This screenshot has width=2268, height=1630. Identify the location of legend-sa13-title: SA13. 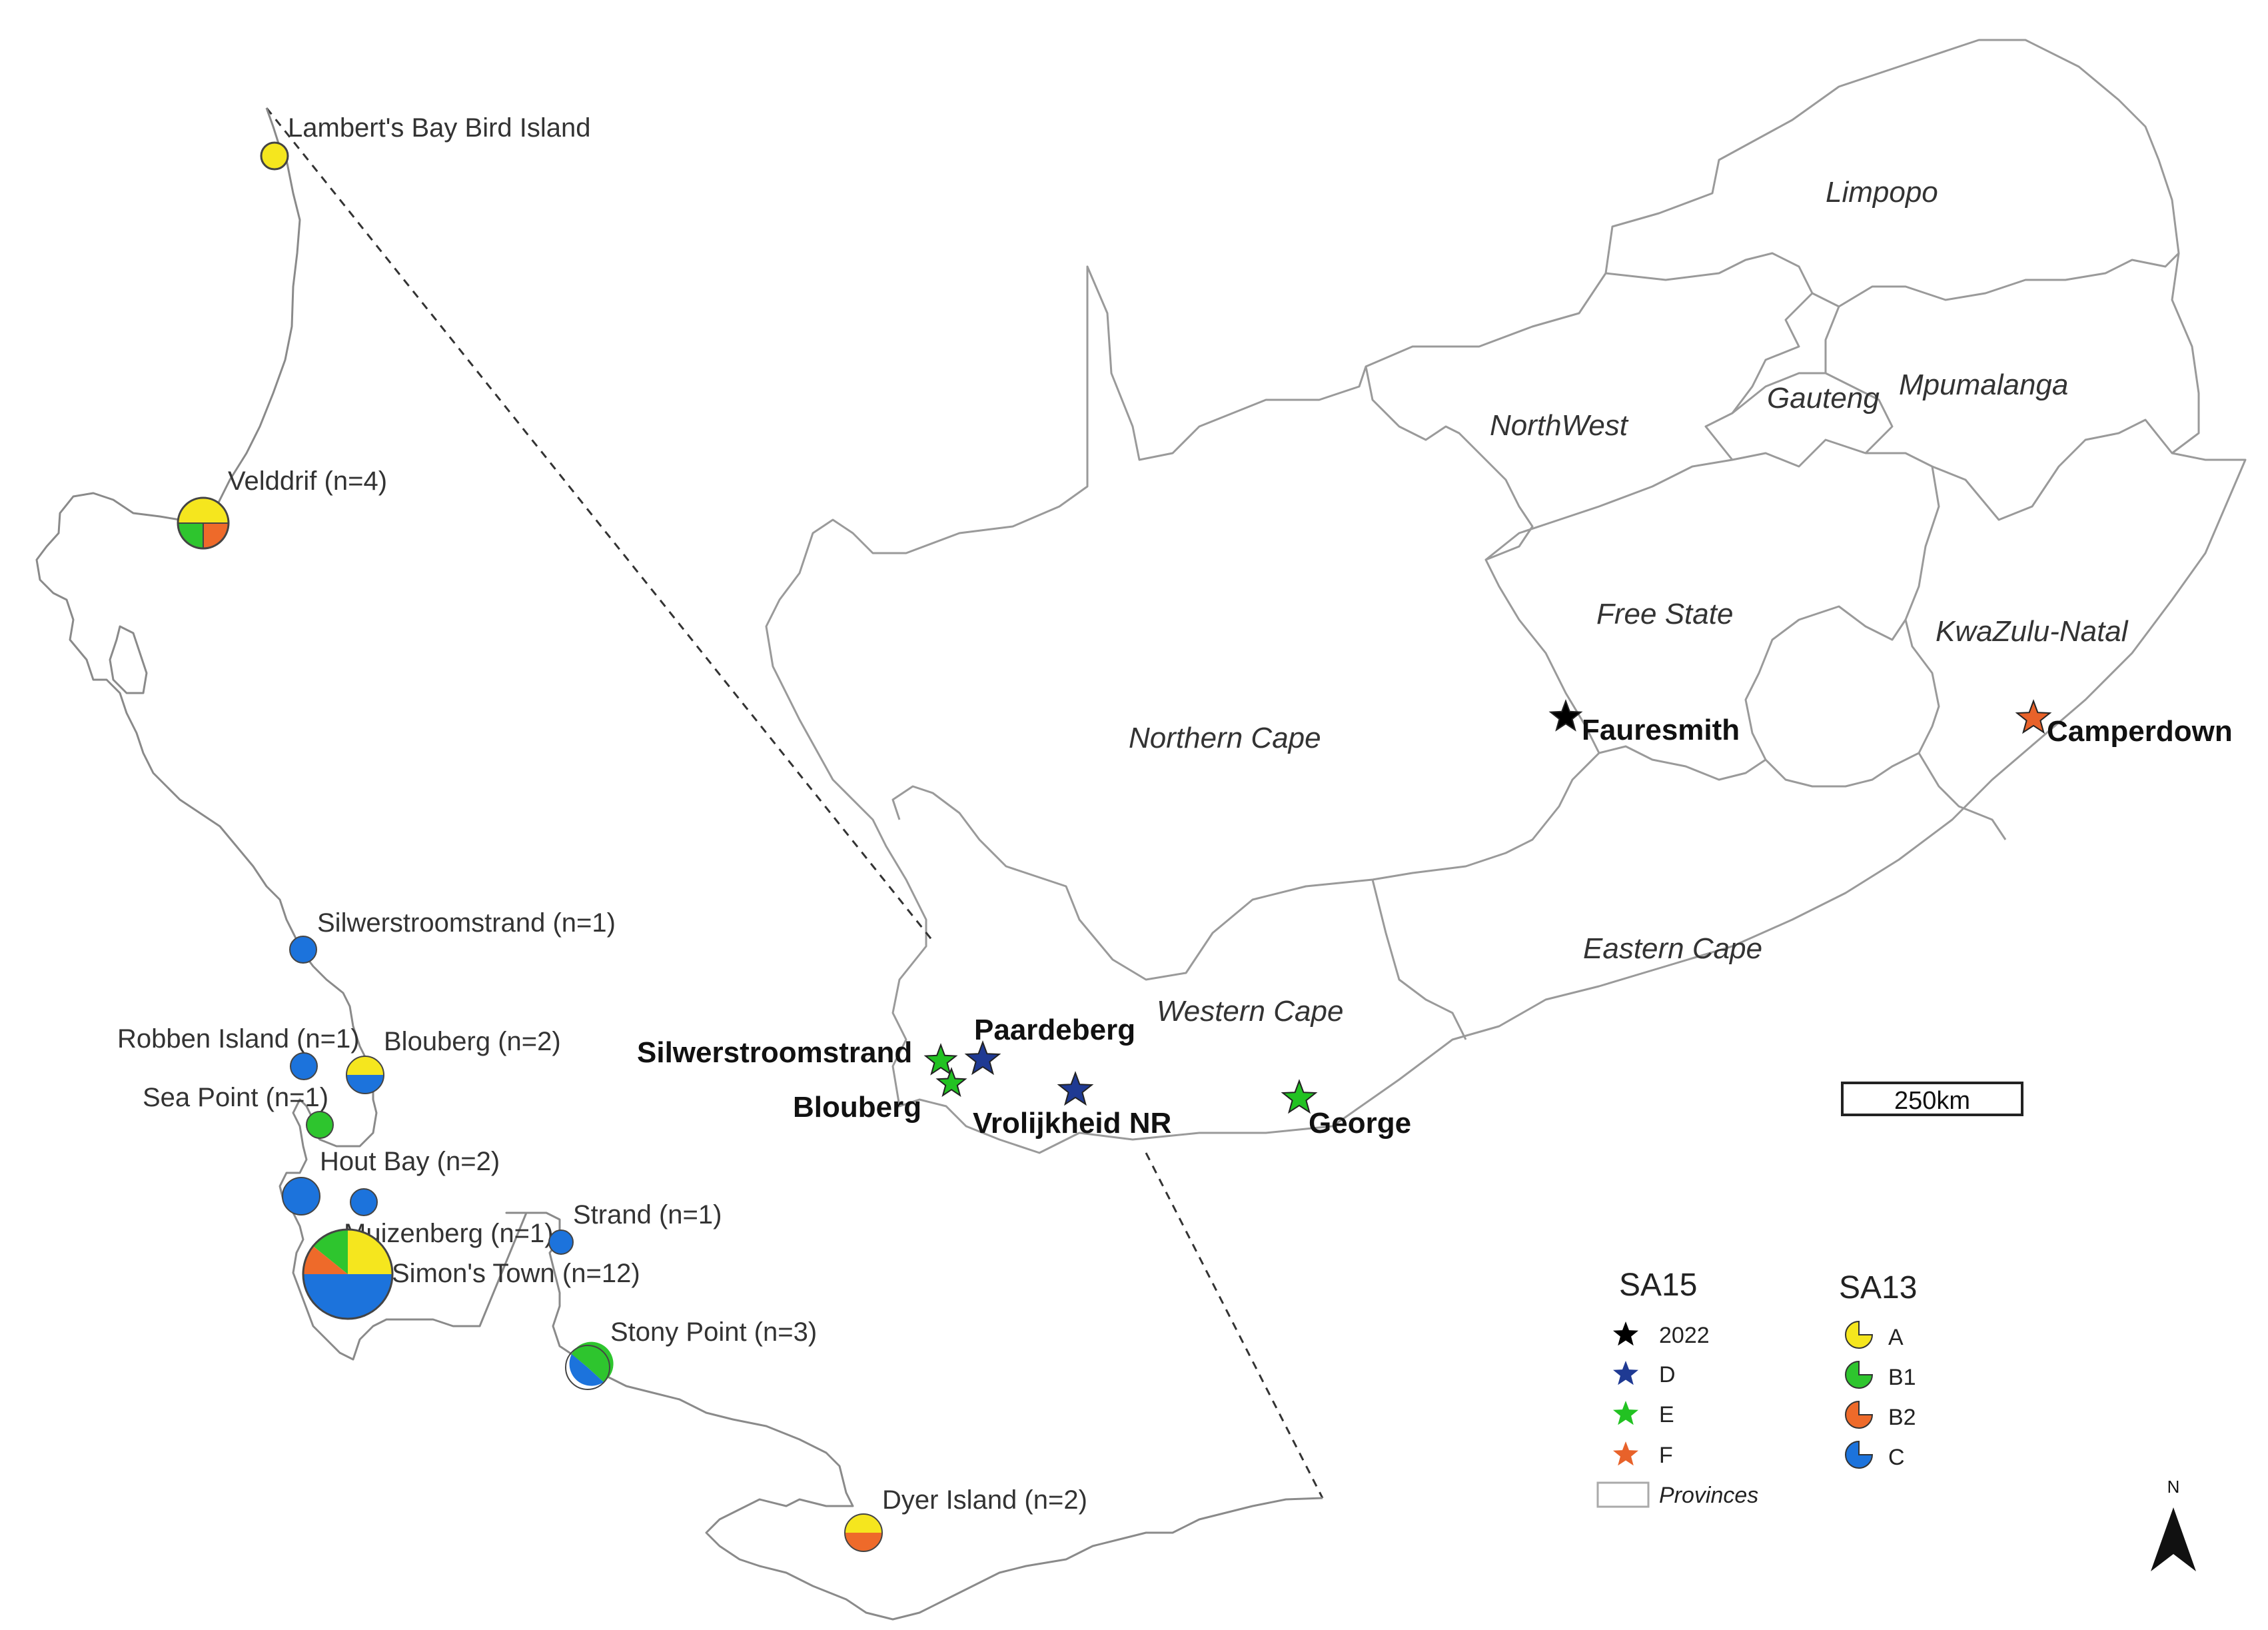
(1878, 1287).